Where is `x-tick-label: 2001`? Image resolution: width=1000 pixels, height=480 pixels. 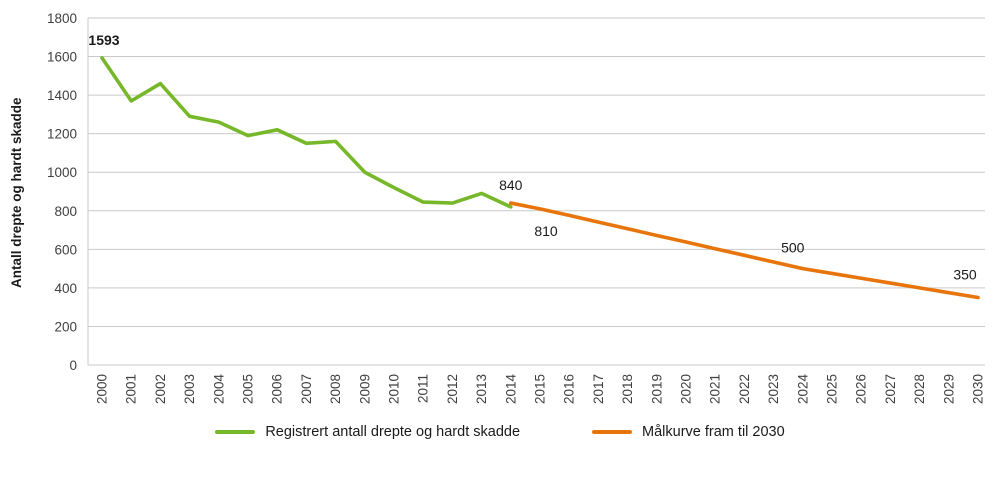 x-tick-label: 2001 is located at coordinates (131, 389).